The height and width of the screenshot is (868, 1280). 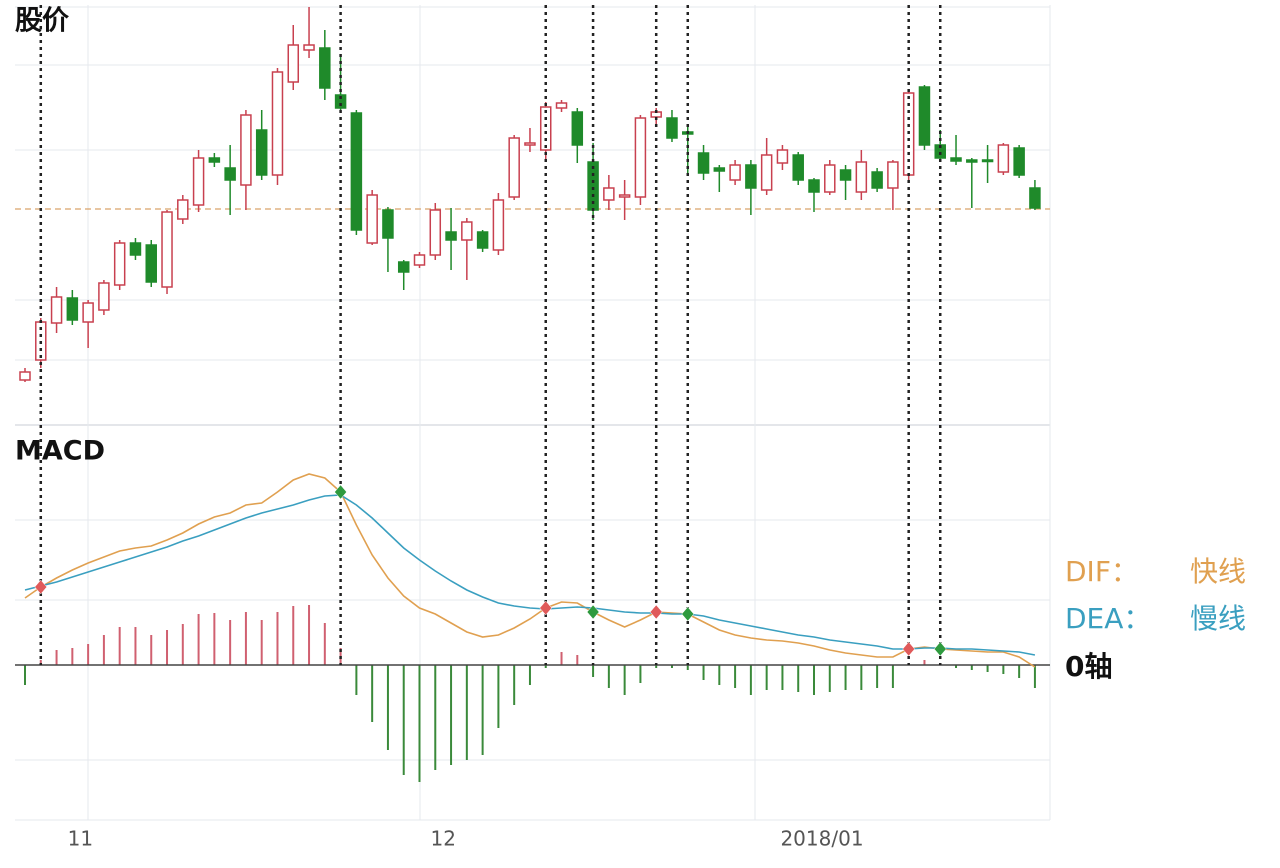 What do you see at coordinates (821, 839) in the screenshot?
I see `x-tick-label: 2018/01` at bounding box center [821, 839].